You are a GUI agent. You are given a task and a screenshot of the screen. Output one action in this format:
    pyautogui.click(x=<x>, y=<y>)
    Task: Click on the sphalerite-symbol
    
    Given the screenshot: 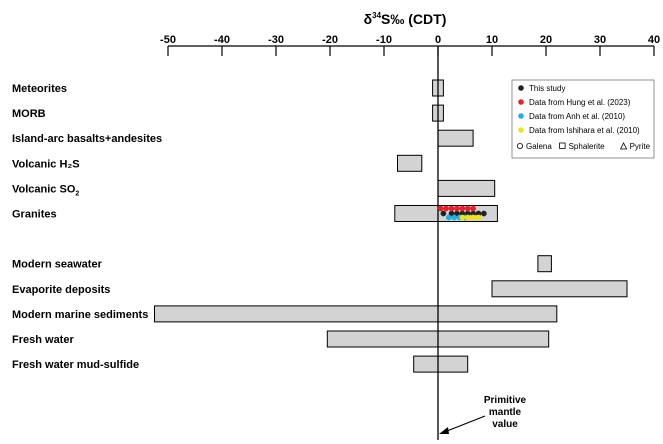 What is the action you would take?
    pyautogui.click(x=562, y=145)
    